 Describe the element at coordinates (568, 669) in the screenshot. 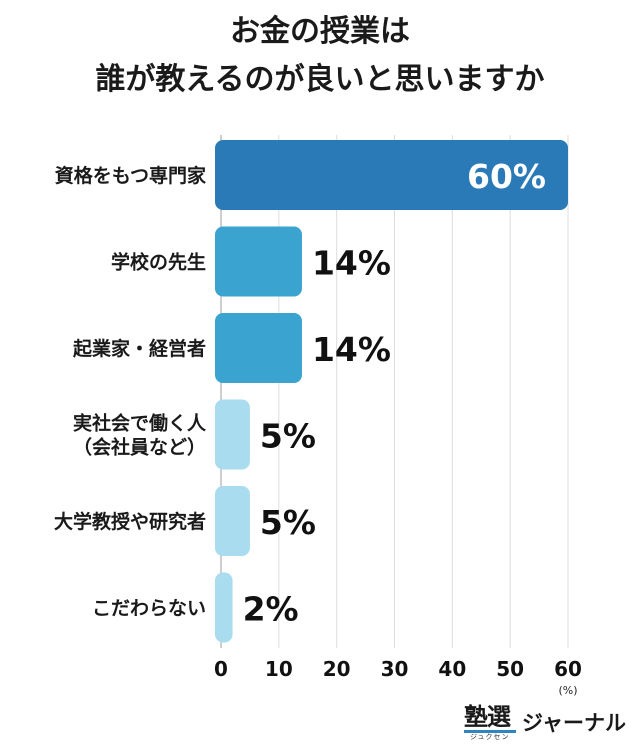

I see `x-tick-label: 60` at that location.